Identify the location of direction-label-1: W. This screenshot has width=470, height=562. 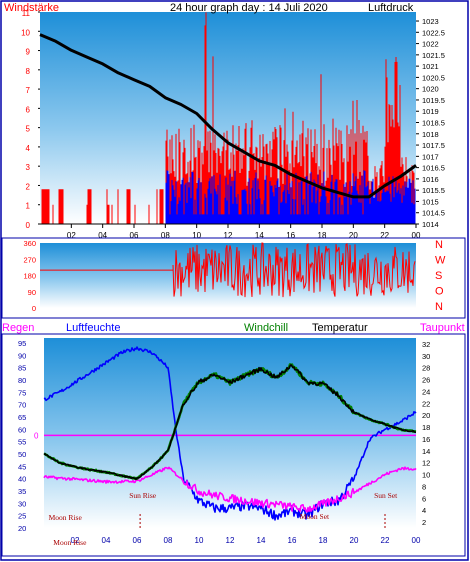
(440, 261).